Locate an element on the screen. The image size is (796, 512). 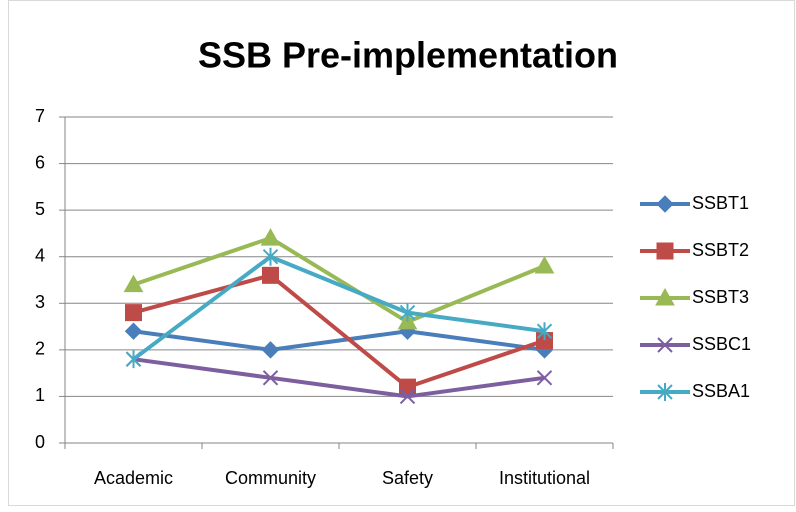
y-tick-label: 2 is located at coordinates (40, 349).